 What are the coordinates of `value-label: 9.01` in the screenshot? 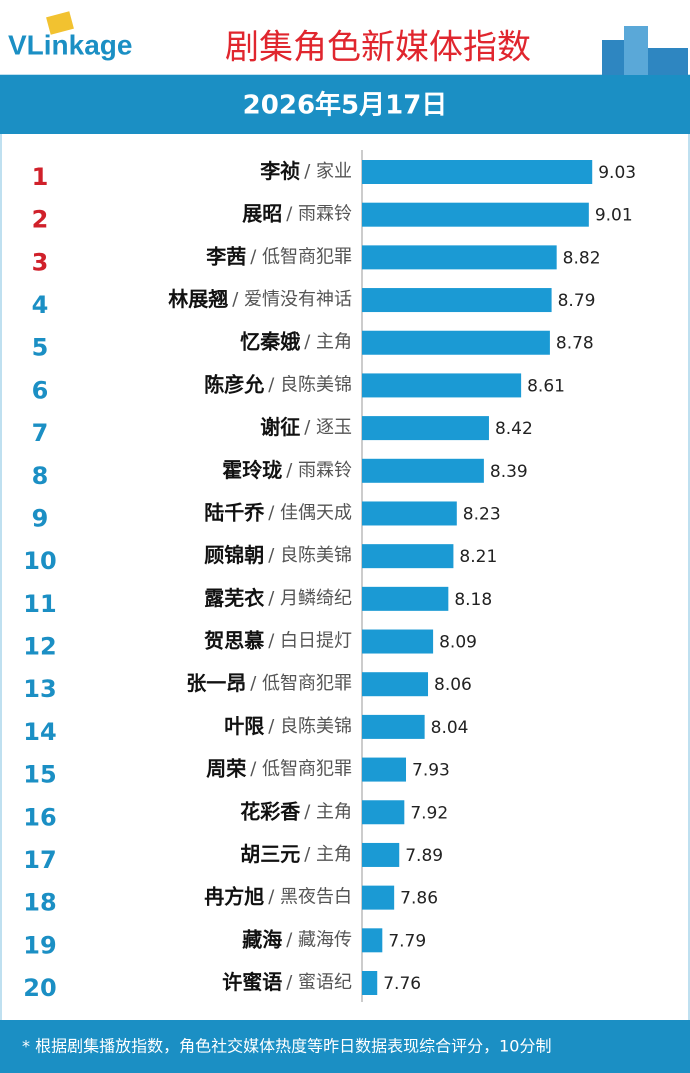 It's located at (614, 216).